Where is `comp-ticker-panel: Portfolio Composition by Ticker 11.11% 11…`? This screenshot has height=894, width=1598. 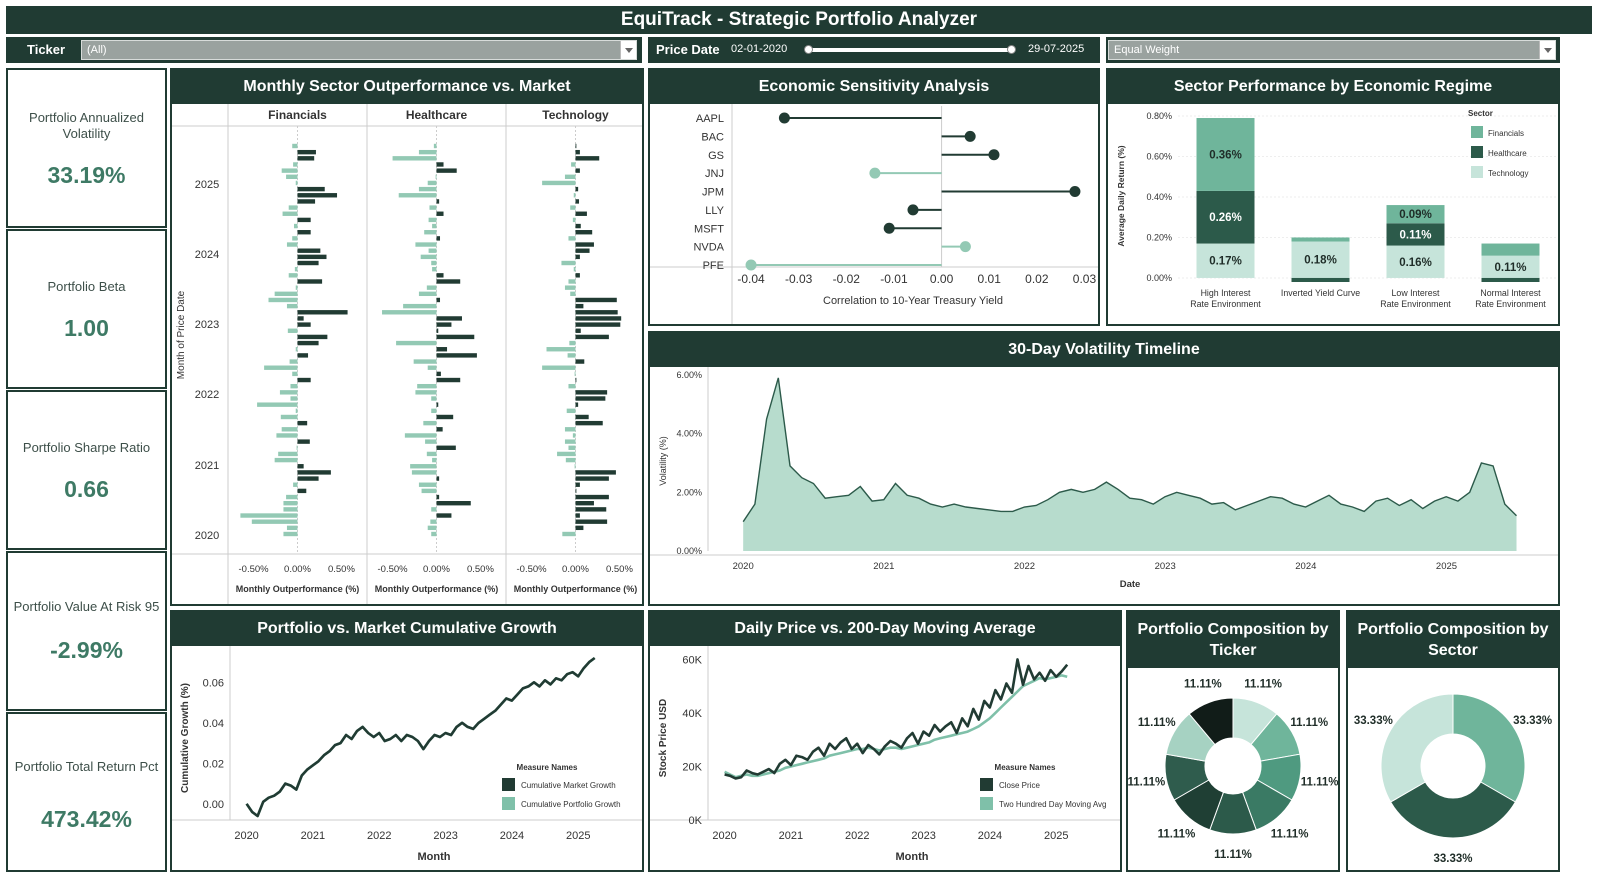 comp-ticker-panel: Portfolio Composition by Ticker 11.11% 11… is located at coordinates (1233, 741).